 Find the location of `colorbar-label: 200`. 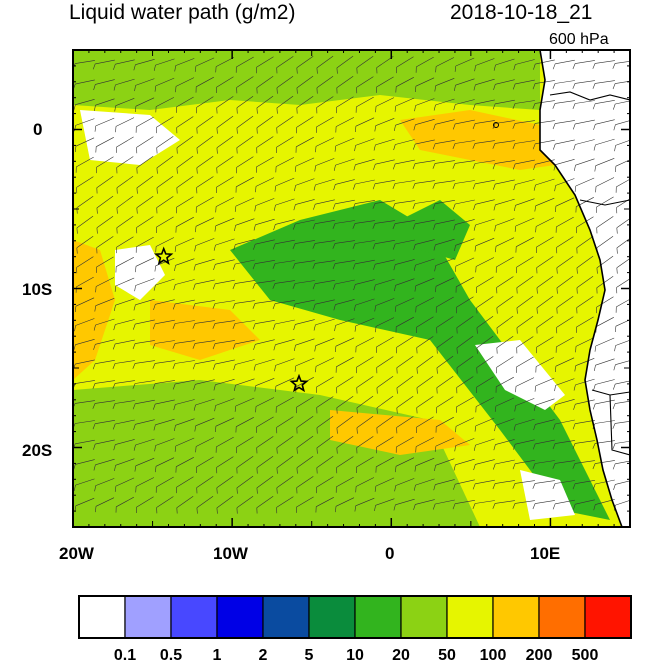

colorbar-label: 200 is located at coordinates (539, 655).